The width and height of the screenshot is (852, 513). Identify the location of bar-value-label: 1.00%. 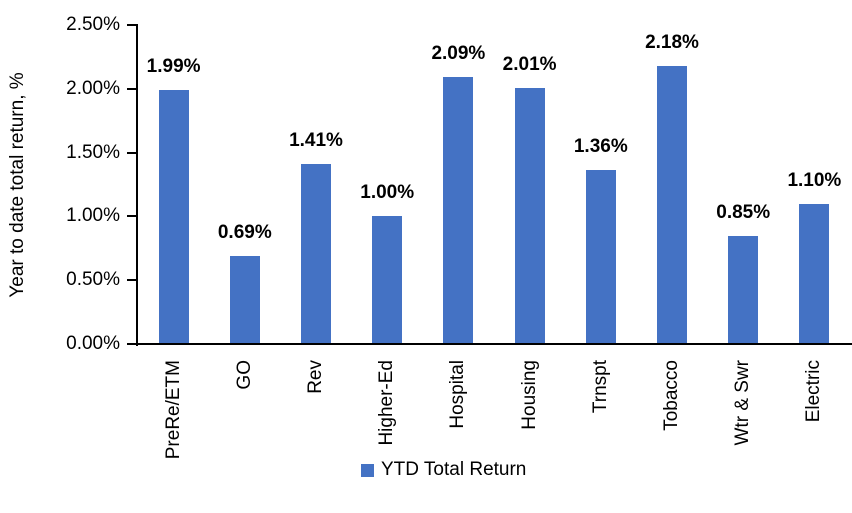
(387, 193).